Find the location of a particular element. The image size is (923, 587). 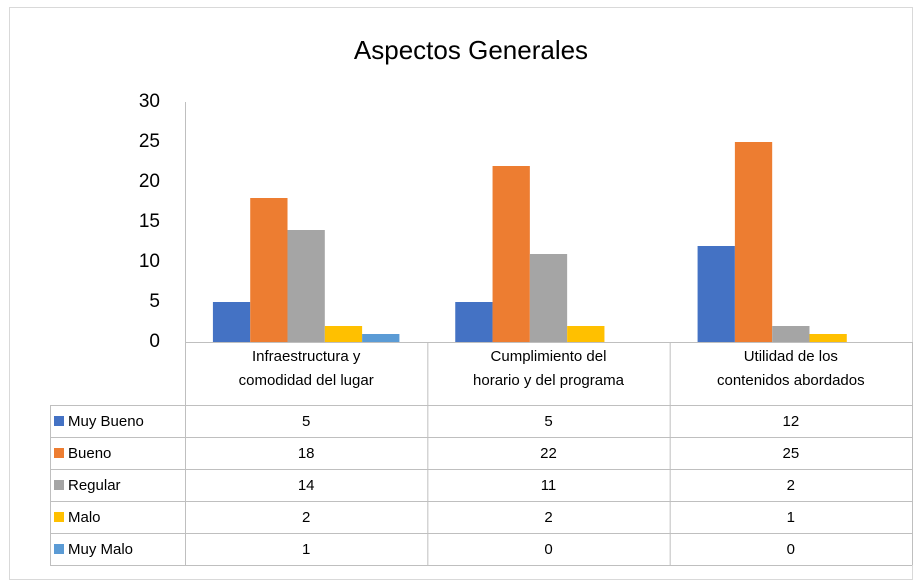

legend-label: Muy Bueno is located at coordinates (106, 421).